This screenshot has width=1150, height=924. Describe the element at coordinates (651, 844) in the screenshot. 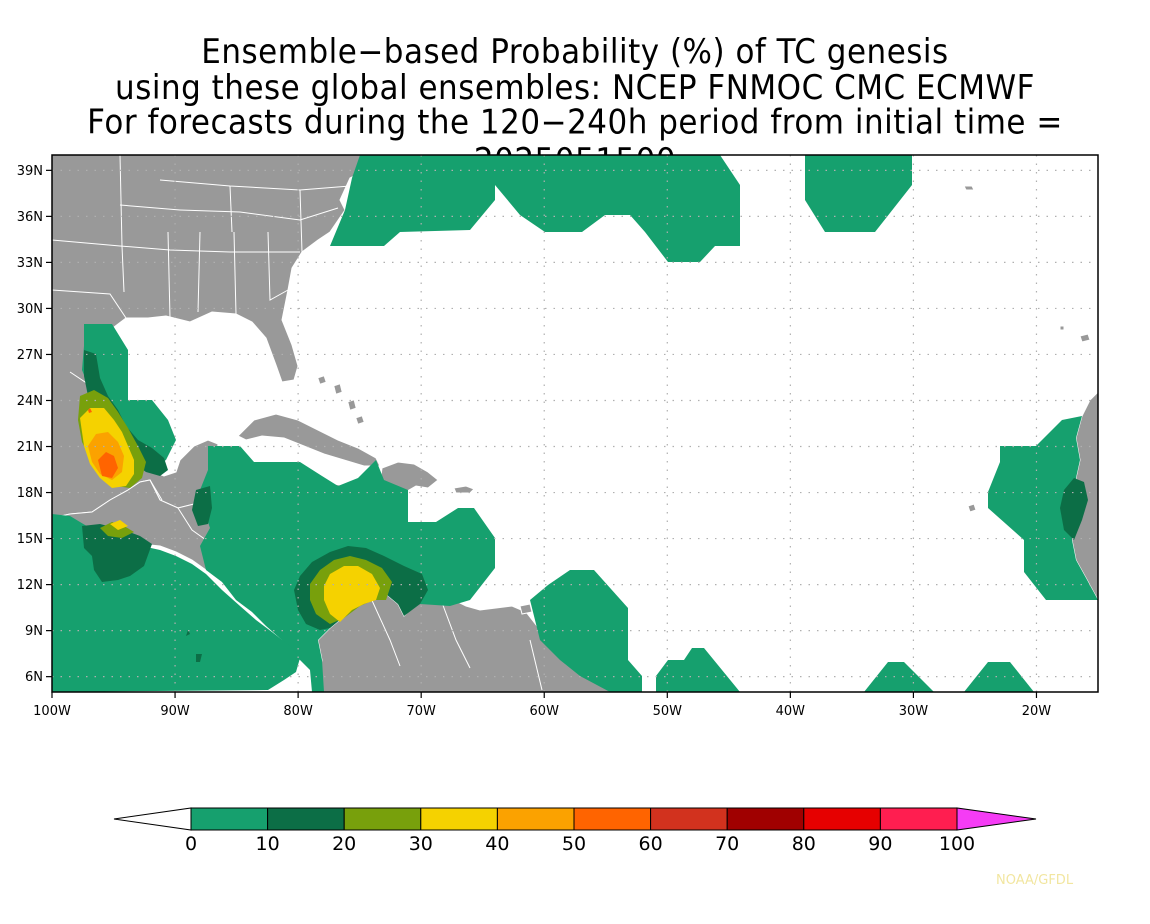

I see `colorbar-label: 60` at that location.